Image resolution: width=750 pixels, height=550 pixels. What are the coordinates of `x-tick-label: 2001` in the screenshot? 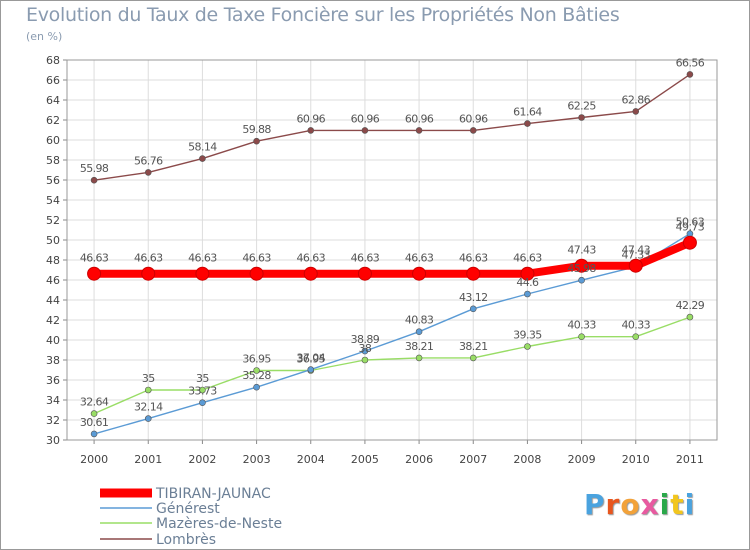 It's located at (148, 459).